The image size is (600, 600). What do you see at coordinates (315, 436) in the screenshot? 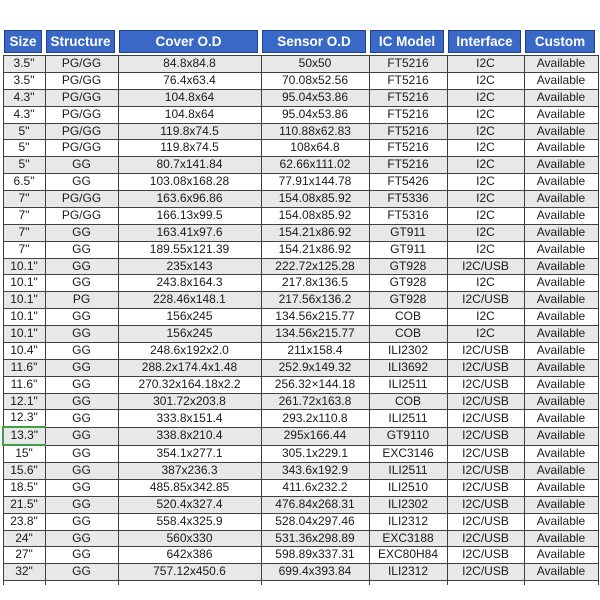
I see `cell: 295x166.44` at bounding box center [315, 436].